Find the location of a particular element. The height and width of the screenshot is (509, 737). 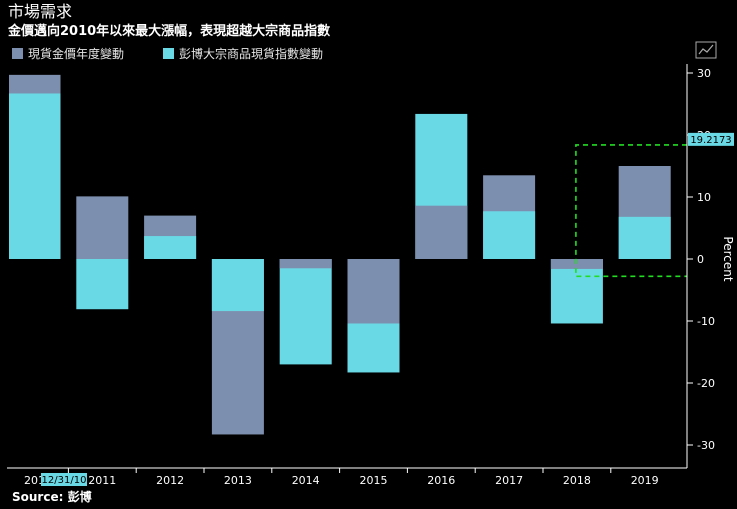

chart-type-icon-line is located at coordinates (706, 49).